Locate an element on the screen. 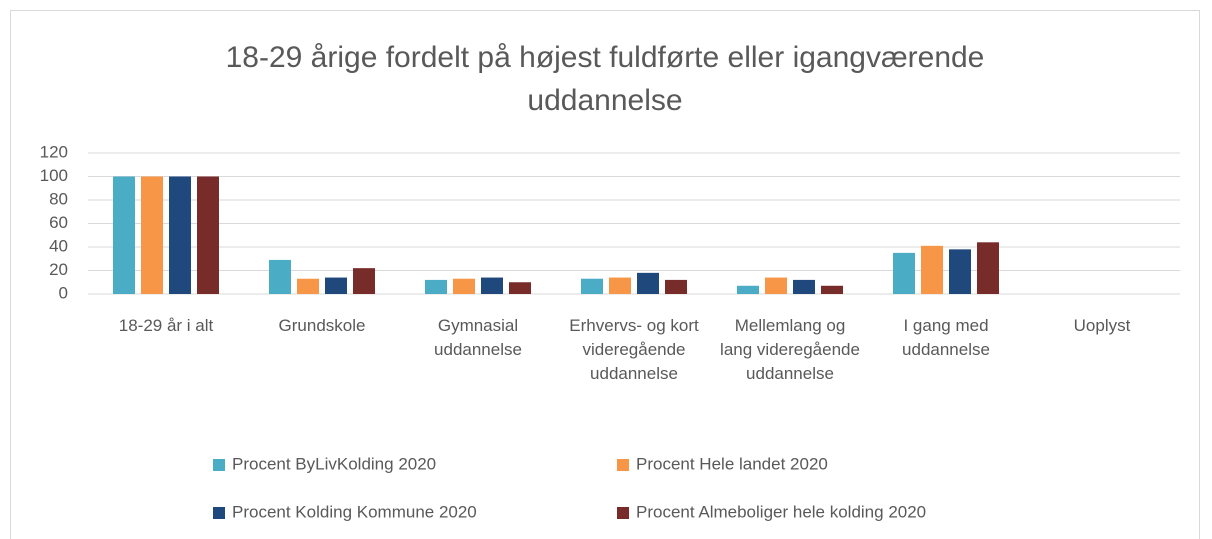 This screenshot has width=1212, height=539. x-tick-label: 18-29 år i alt is located at coordinates (166, 325).